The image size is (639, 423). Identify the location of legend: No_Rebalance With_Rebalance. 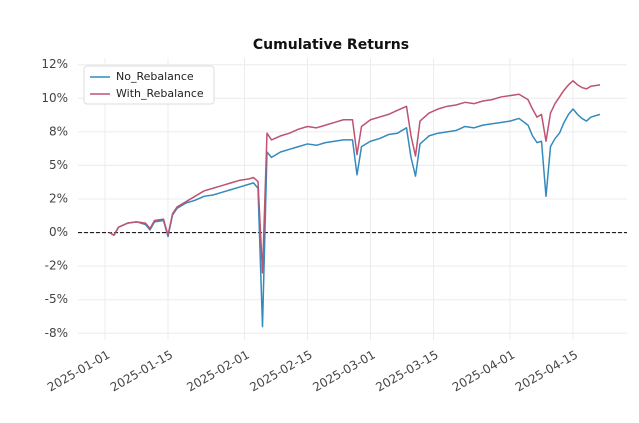
(149, 85).